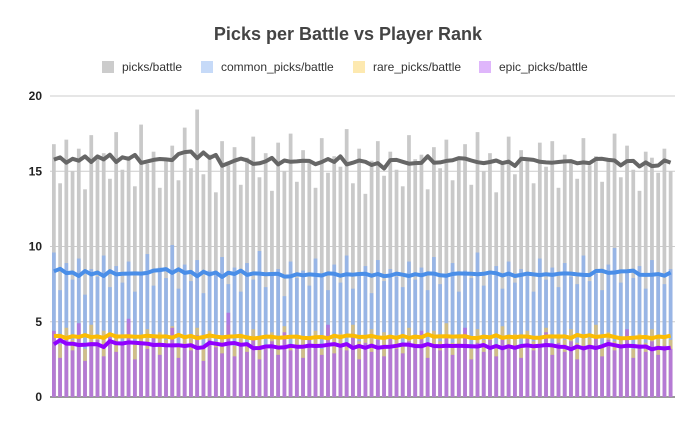 The height and width of the screenshot is (431, 697). I want to click on y-tick-label: 10, so click(36, 247).